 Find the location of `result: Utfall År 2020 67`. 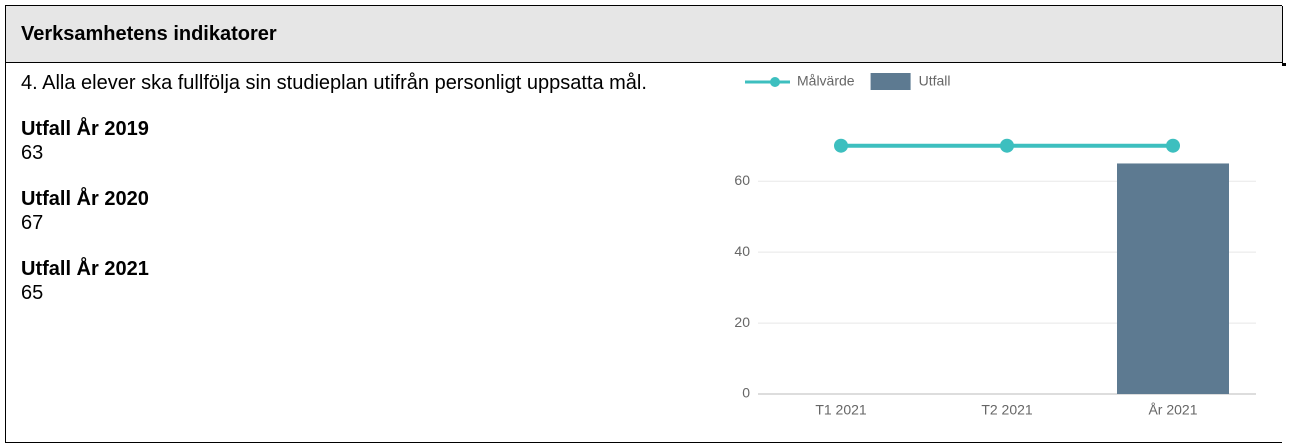

result: Utfall År 2020 67 is located at coordinates (366, 211).